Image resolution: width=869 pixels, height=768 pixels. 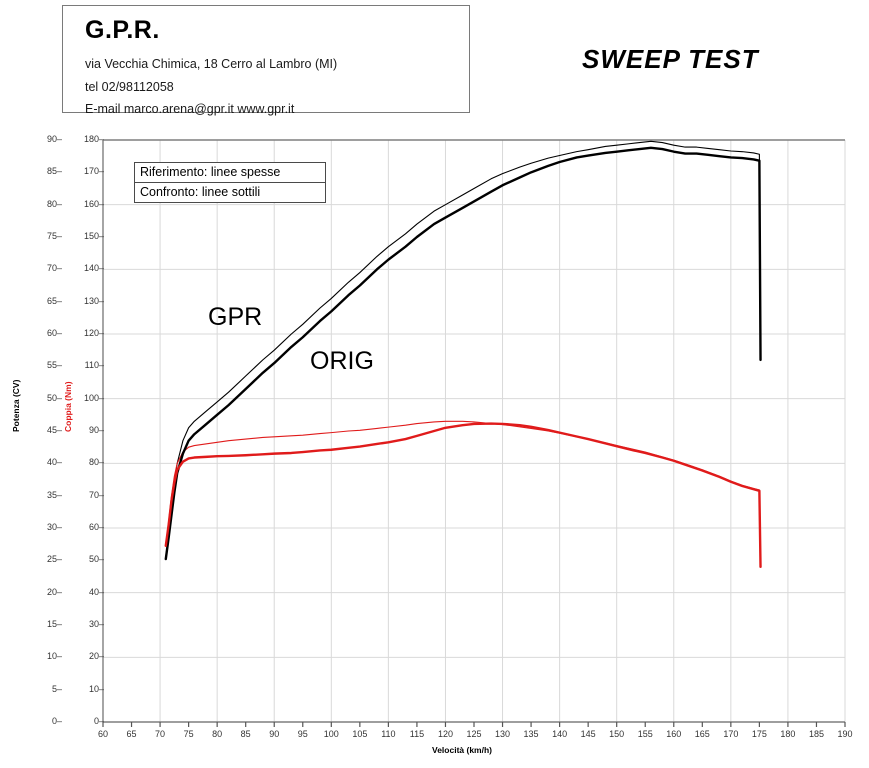 I want to click on y-tick-power-75: 75–, so click(x=54, y=236).